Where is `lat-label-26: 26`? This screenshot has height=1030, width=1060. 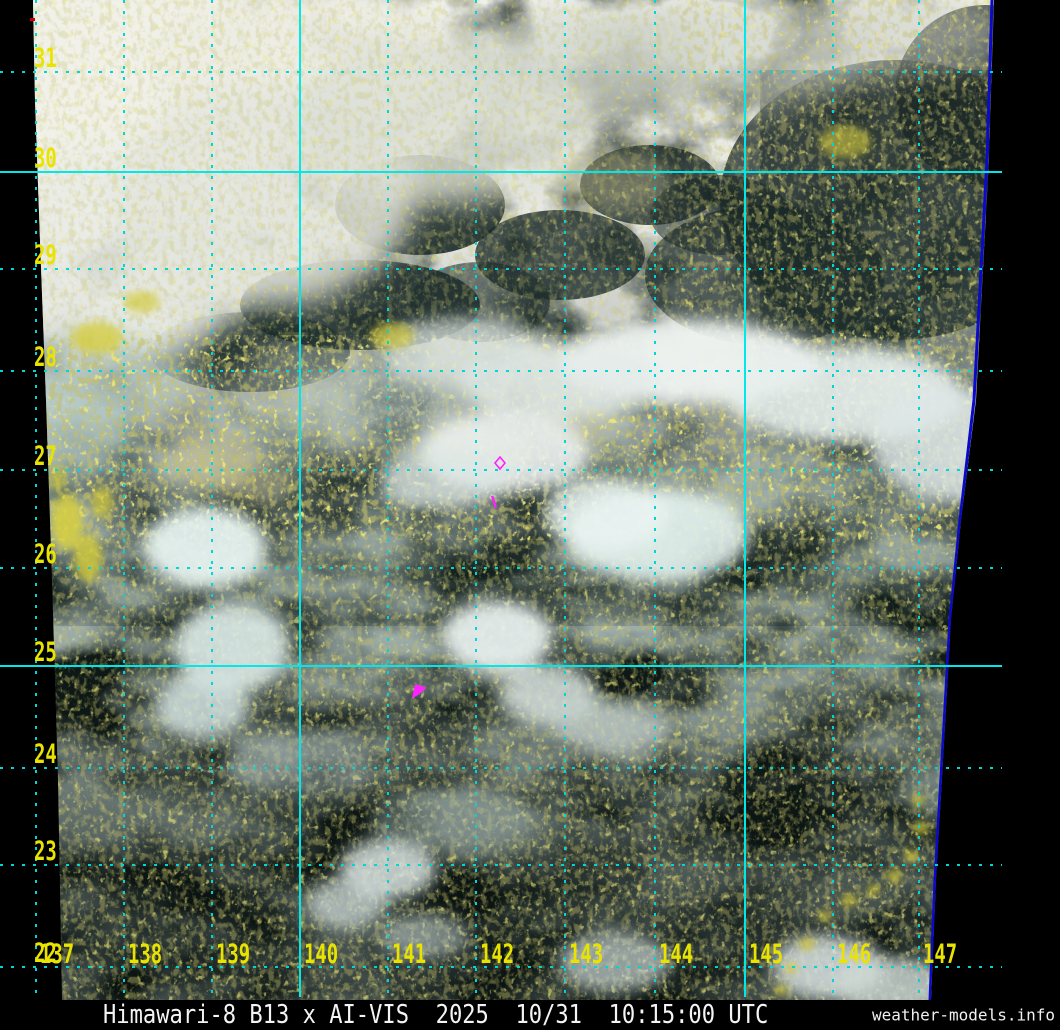
lat-label-26: 26 is located at coordinates (45, 554).